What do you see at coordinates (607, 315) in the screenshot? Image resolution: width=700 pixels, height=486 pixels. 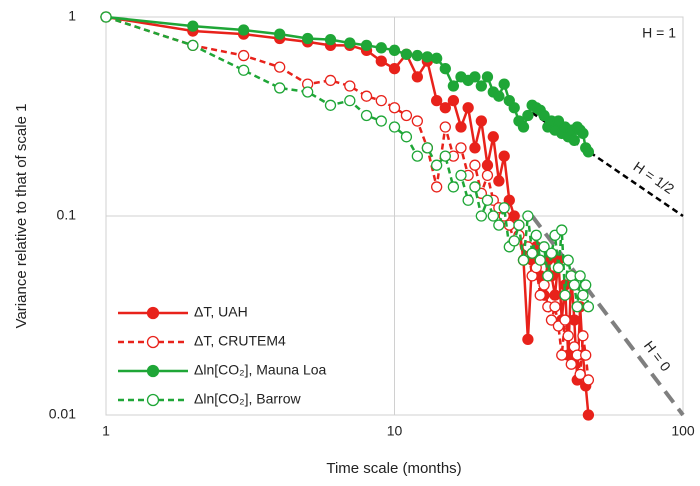 I see `reference-line` at bounding box center [607, 315].